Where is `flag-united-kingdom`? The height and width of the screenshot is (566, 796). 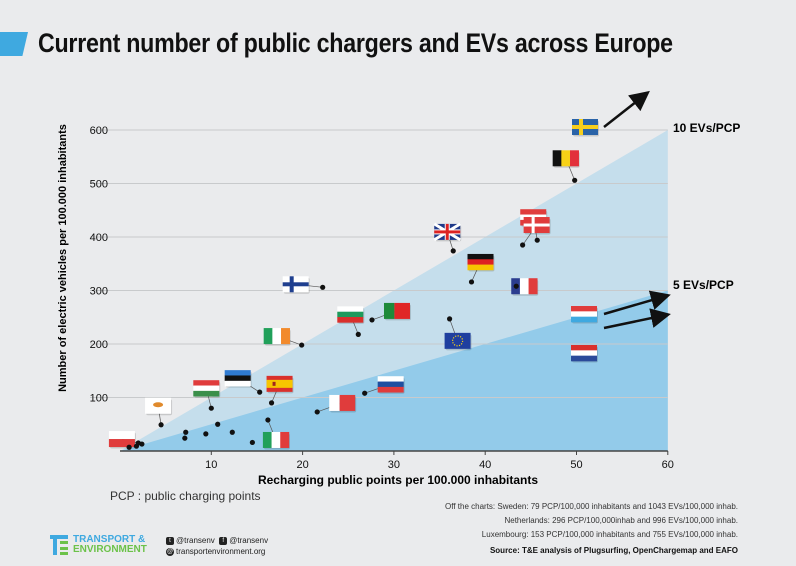
flag-united-kingdom is located at coordinates (447, 232).